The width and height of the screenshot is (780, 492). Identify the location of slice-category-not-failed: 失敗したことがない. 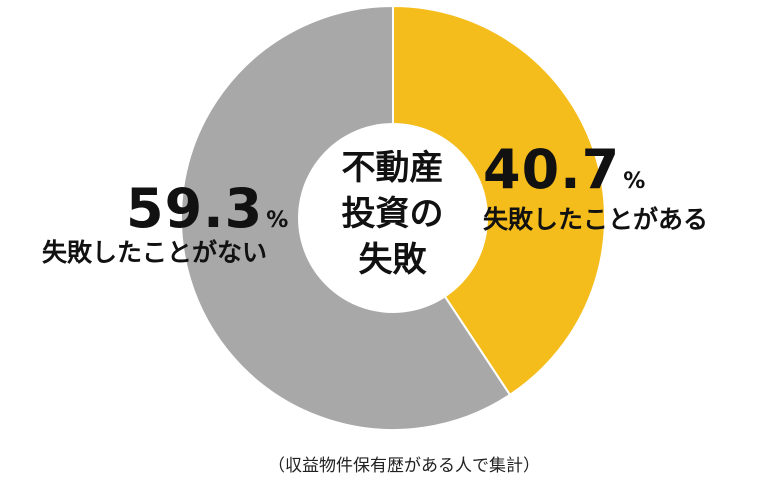
(155, 252).